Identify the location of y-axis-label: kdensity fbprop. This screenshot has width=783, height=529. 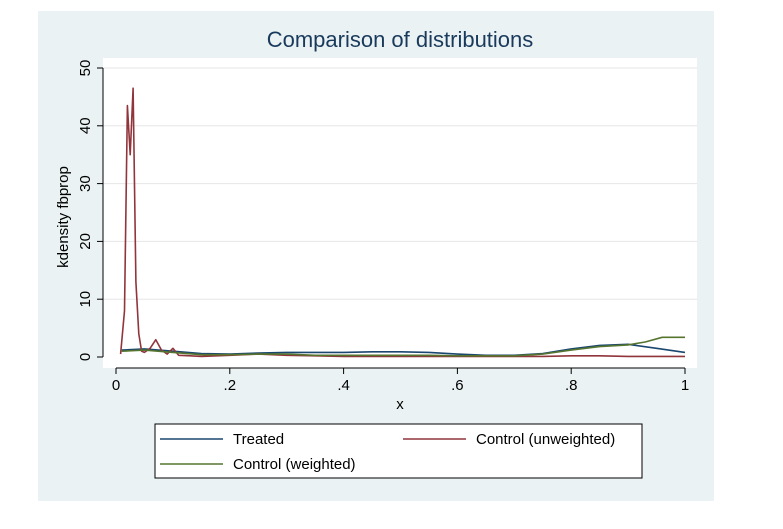
(63, 217).